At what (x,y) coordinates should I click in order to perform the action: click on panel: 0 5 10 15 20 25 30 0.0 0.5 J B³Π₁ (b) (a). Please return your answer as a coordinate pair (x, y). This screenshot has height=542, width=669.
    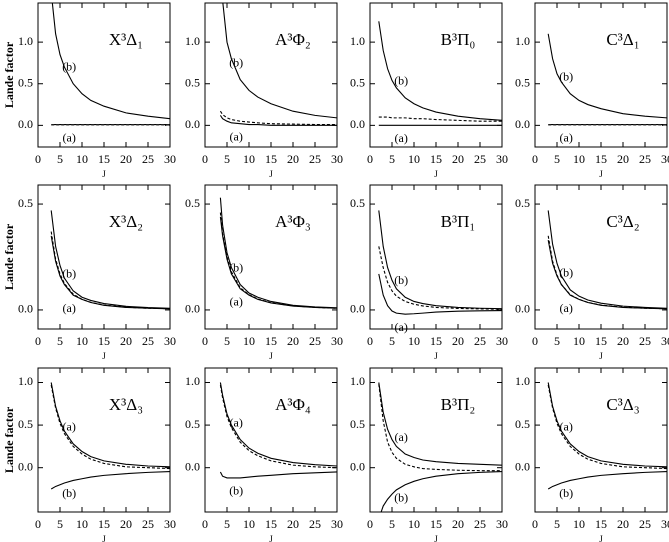
    Looking at the image, I should click on (429, 272).